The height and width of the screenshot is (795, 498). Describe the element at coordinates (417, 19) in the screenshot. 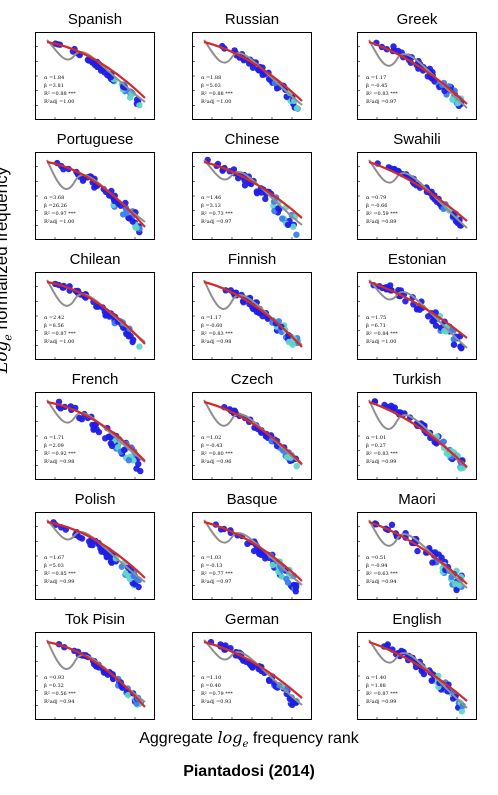

I see `panel-title: Greek` at that location.